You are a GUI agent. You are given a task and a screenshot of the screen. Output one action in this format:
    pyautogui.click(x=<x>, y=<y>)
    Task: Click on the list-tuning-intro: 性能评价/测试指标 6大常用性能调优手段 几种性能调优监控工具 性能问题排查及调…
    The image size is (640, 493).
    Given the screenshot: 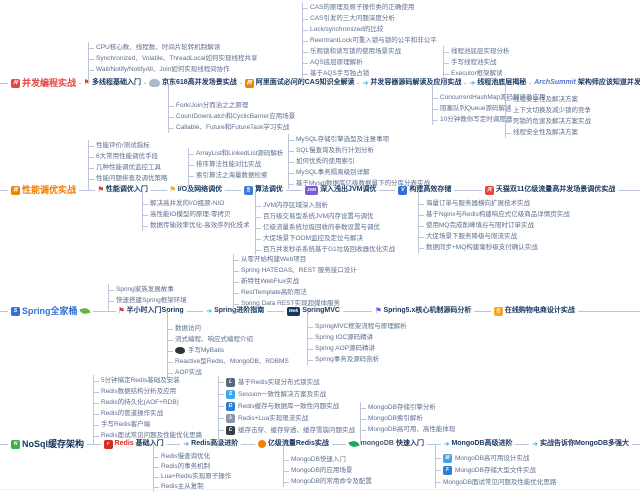 What is the action you would take?
    pyautogui.click(x=128, y=162)
    